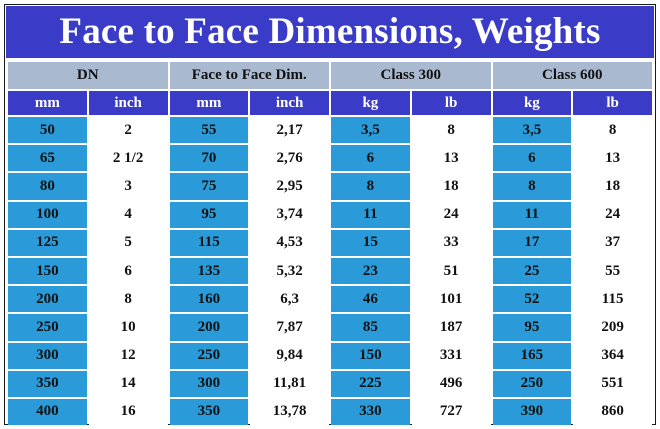 The height and width of the screenshot is (429, 660). What do you see at coordinates (612, 412) in the screenshot?
I see `table-cell: 860` at bounding box center [612, 412].